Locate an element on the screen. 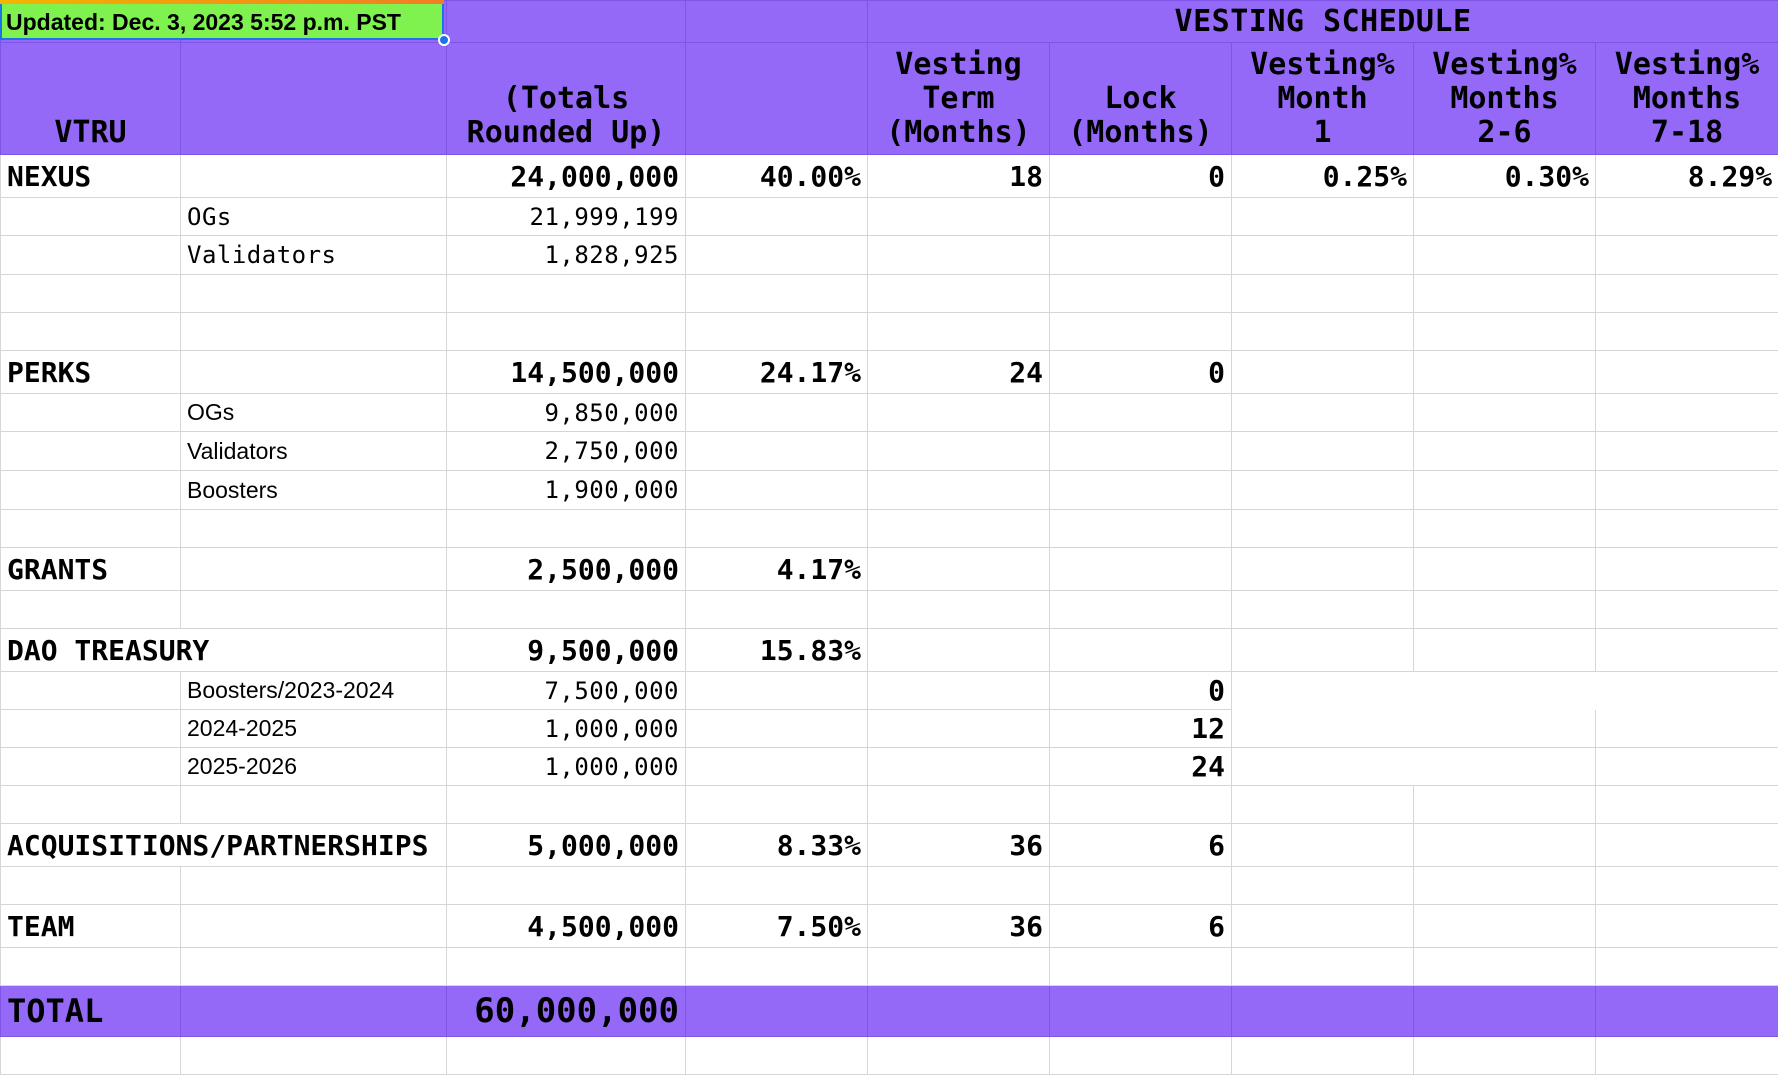 The height and width of the screenshot is (1075, 1778). section-label: GRANTS is located at coordinates (91, 569).